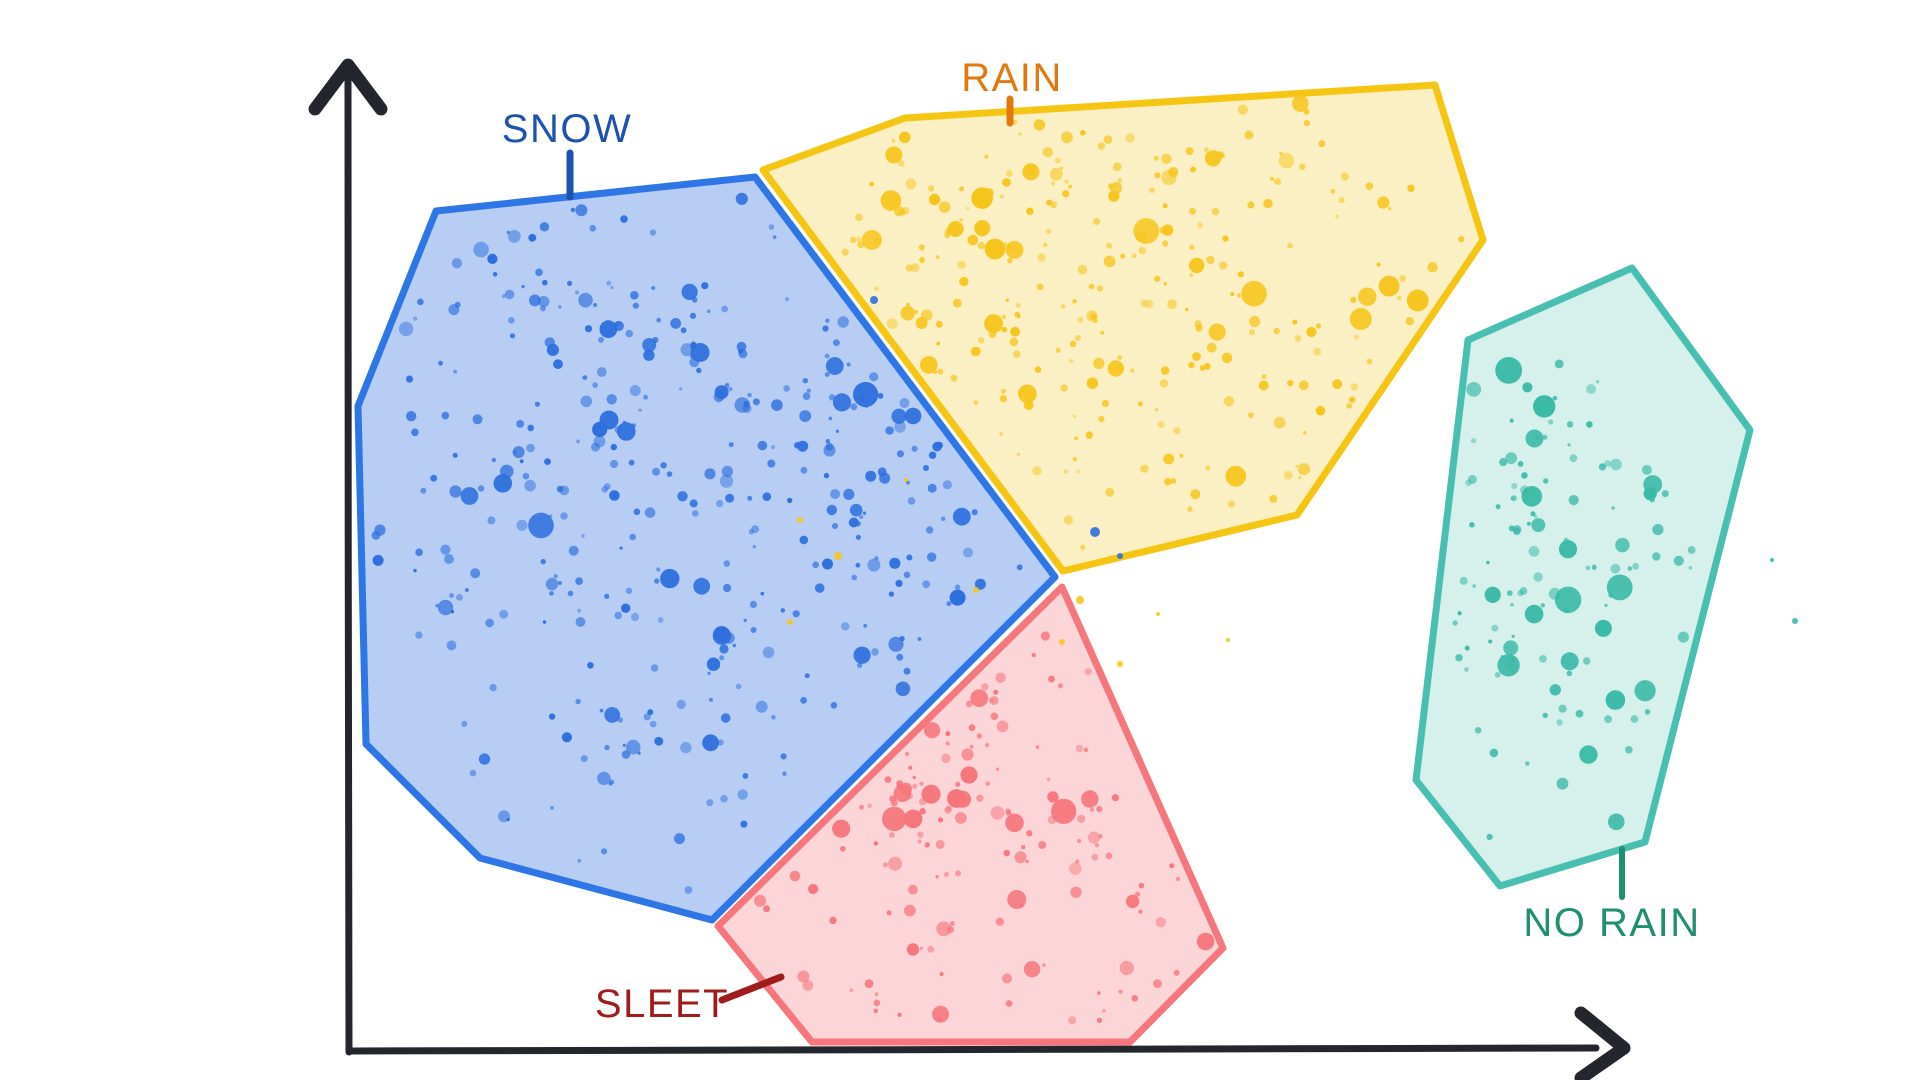  I want to click on region-sleet, so click(970, 814).